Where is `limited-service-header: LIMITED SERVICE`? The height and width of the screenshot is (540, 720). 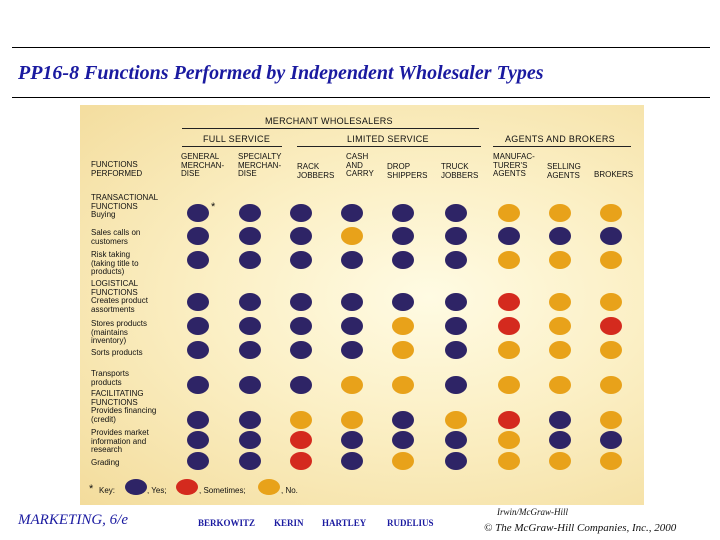
limited-service-header: LIMITED SERVICE is located at coordinates (388, 139).